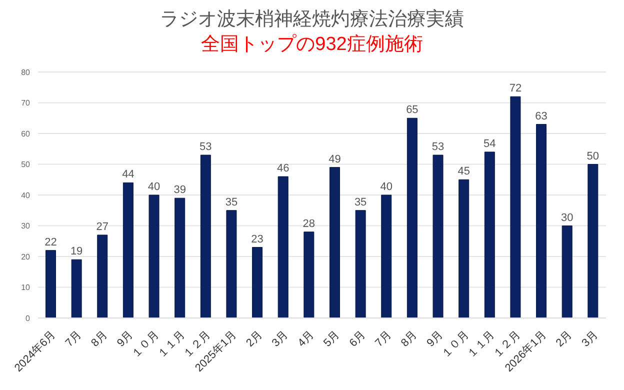 This screenshot has width=624, height=390. Describe the element at coordinates (283, 168) in the screenshot. I see `data-label: 46` at that location.